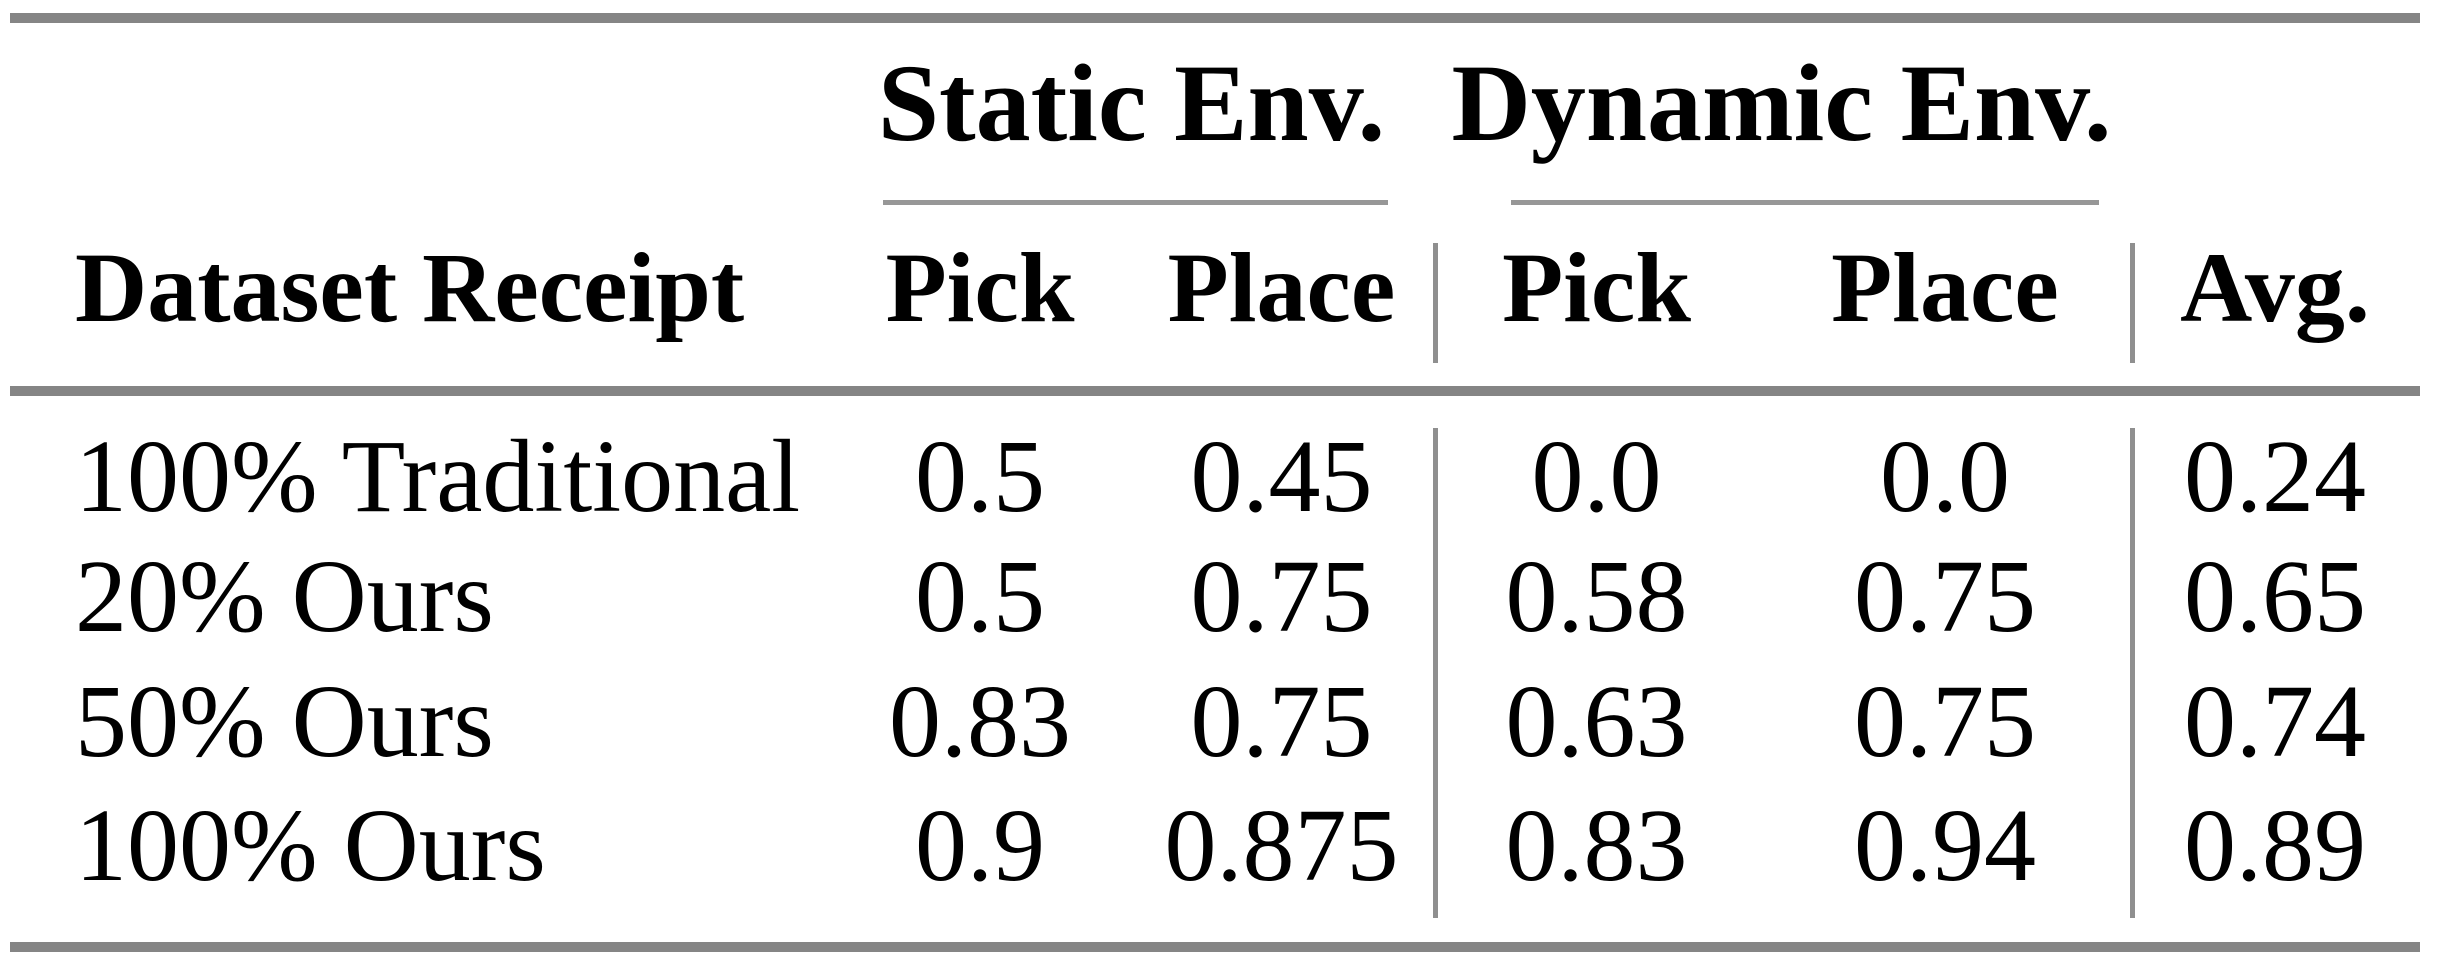 This screenshot has width=2440, height=966. Describe the element at coordinates (2275, 596) in the screenshot. I see `cell-avg: 0.65` at that location.